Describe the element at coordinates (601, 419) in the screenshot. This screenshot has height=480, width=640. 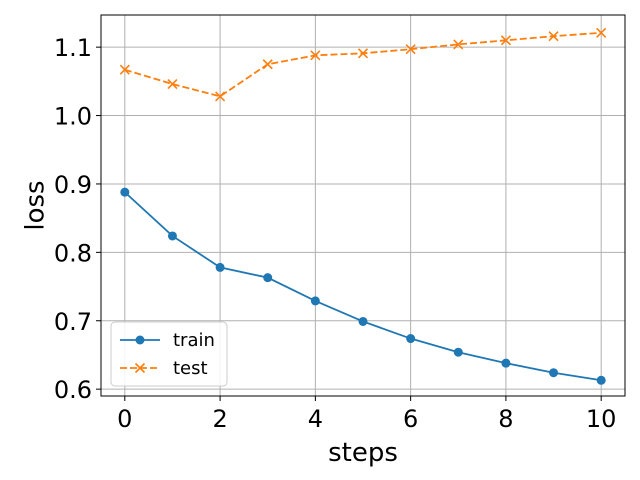
I see `x-tick-label: 10` at that location.